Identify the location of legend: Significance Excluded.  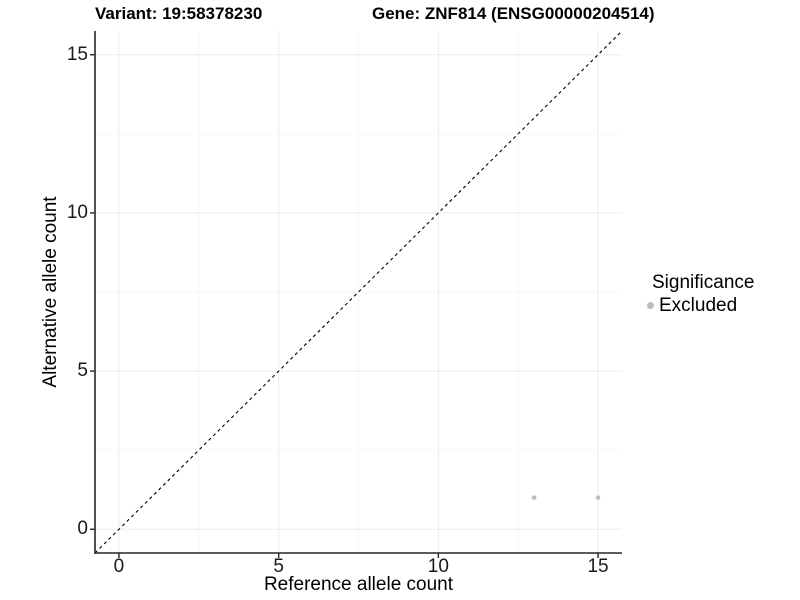
(700, 294).